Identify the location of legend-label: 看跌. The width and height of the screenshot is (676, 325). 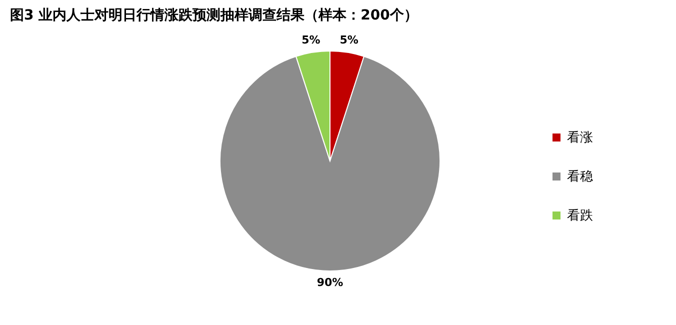
(580, 216).